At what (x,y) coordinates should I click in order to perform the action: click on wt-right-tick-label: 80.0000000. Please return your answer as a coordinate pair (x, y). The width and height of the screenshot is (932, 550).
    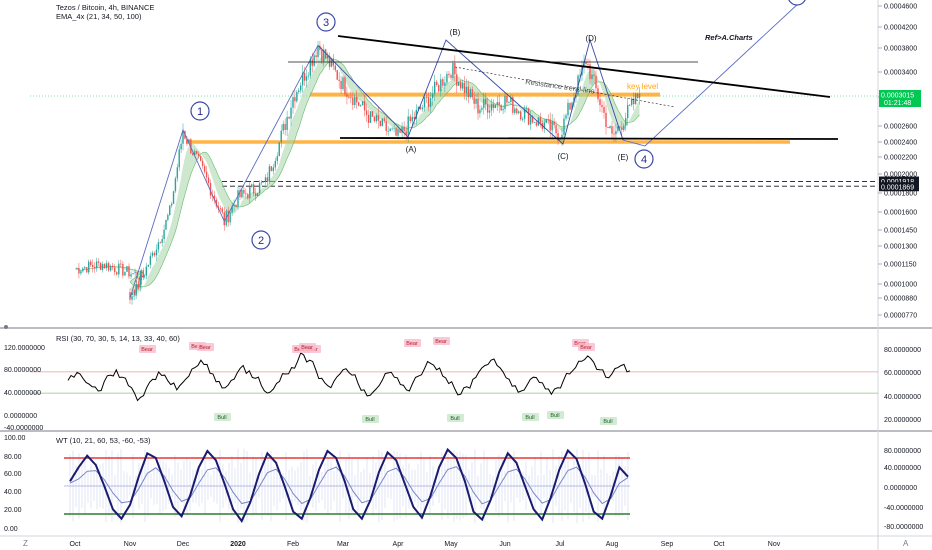
    Looking at the image, I should click on (902, 451).